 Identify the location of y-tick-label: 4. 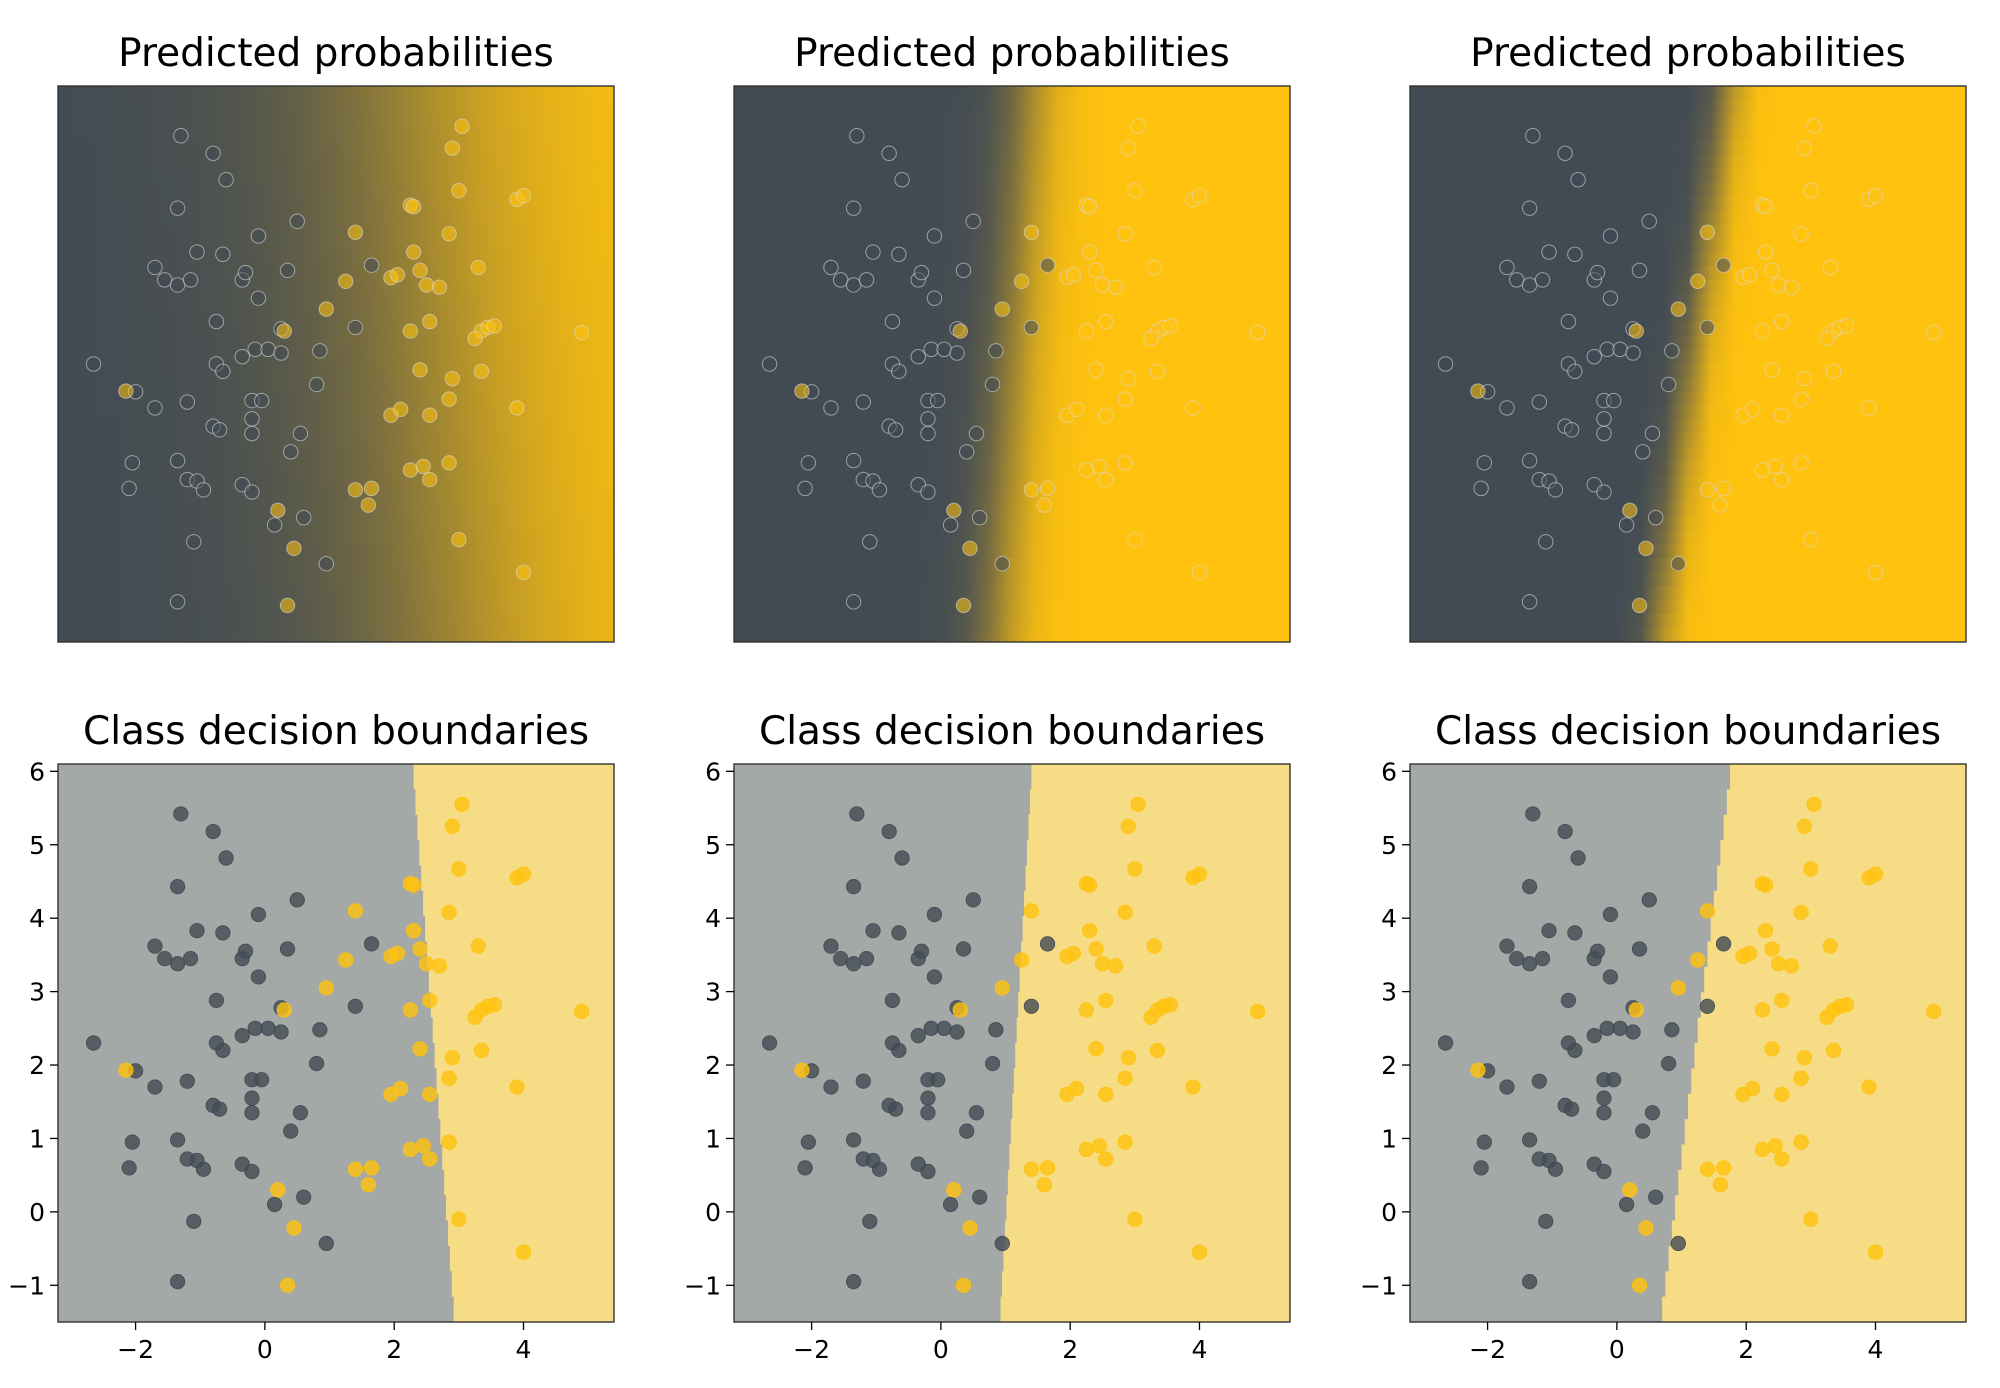
(1389, 918).